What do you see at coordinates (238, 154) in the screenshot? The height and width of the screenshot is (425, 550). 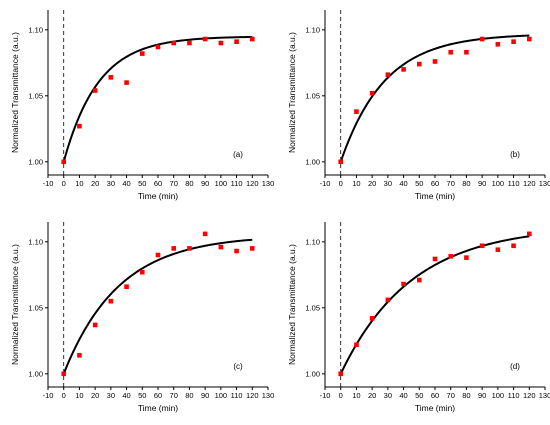 I see `panel-label: (a)` at bounding box center [238, 154].